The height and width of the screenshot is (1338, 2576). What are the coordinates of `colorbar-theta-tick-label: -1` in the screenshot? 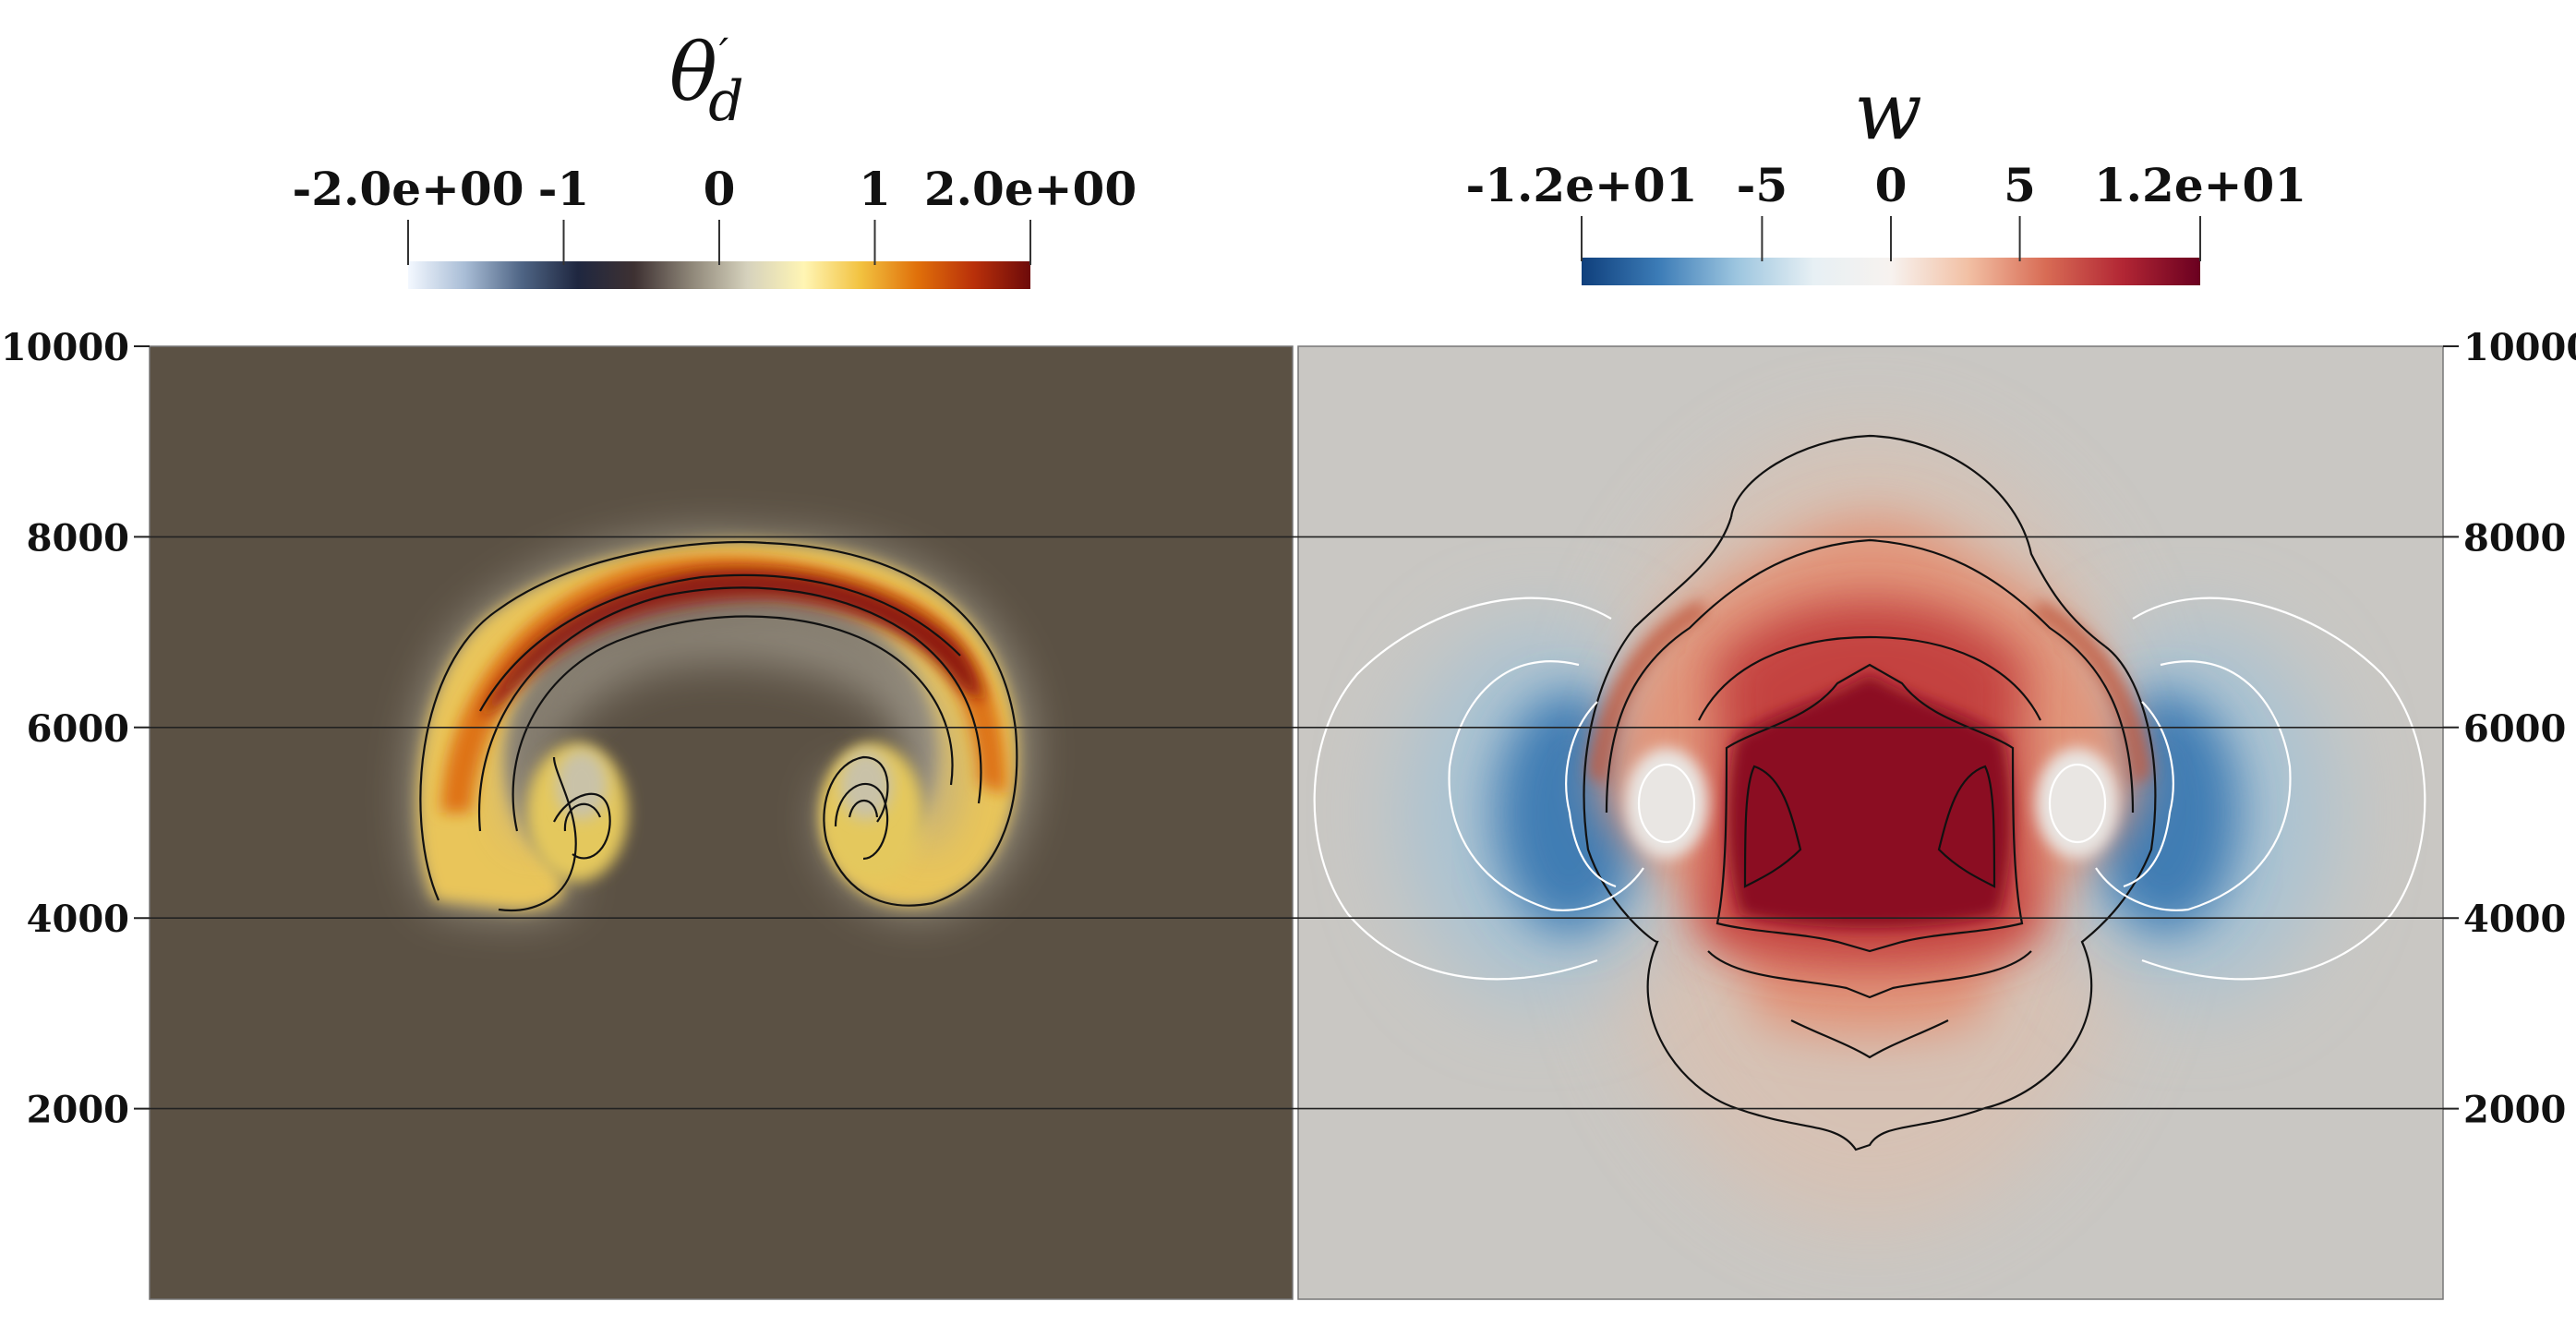 It's located at (564, 189).